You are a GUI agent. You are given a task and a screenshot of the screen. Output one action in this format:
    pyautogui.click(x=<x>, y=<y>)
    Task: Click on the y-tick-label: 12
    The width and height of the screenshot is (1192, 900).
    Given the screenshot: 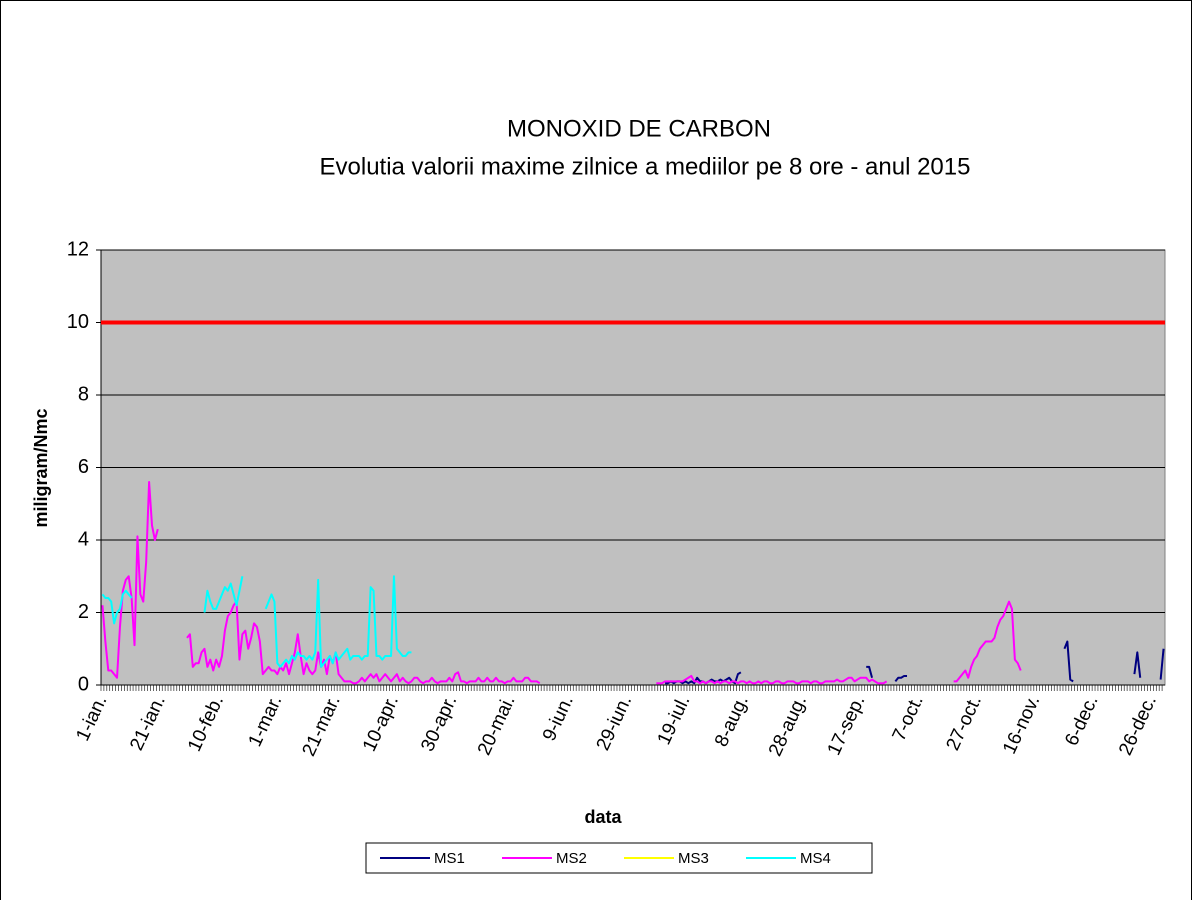 What is the action you would take?
    pyautogui.click(x=78, y=249)
    